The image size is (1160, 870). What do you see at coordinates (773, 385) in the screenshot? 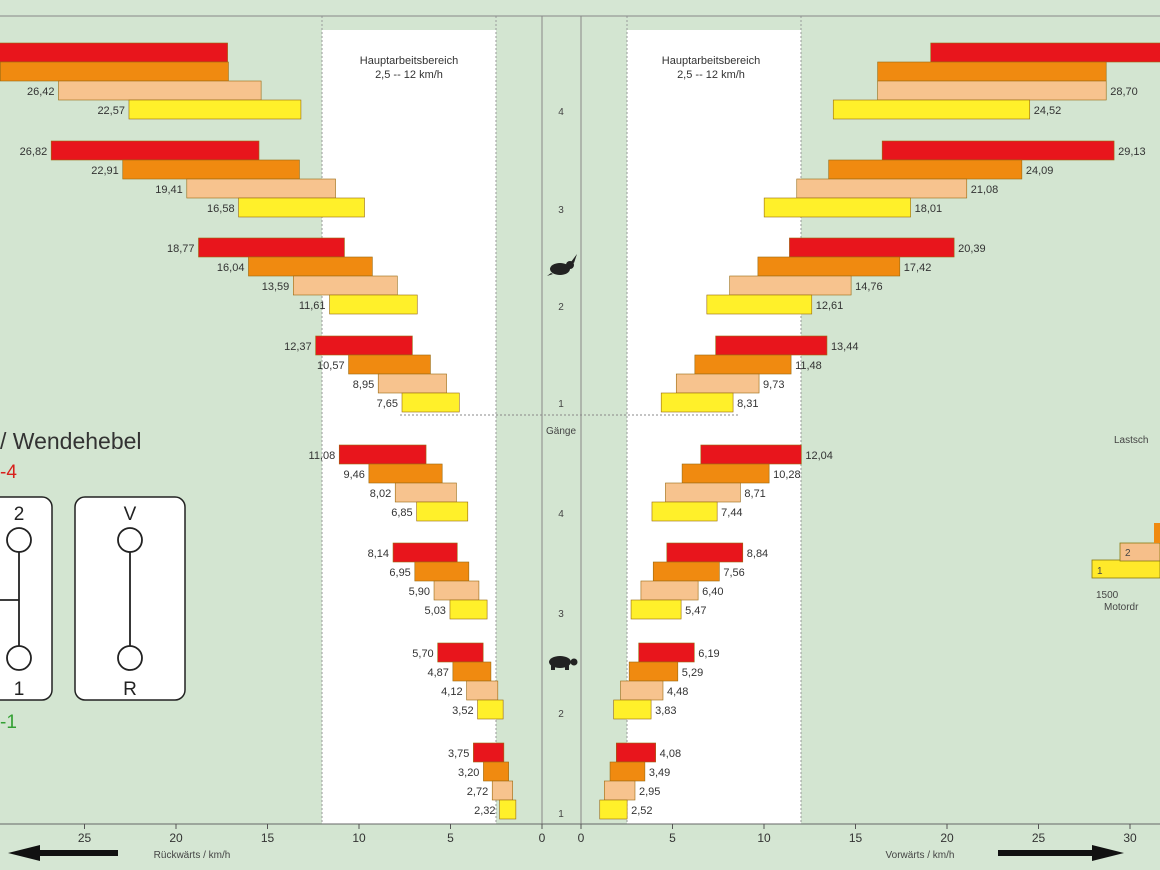
I see `forward-label-high-g1-s3: 9,73` at bounding box center [773, 385].